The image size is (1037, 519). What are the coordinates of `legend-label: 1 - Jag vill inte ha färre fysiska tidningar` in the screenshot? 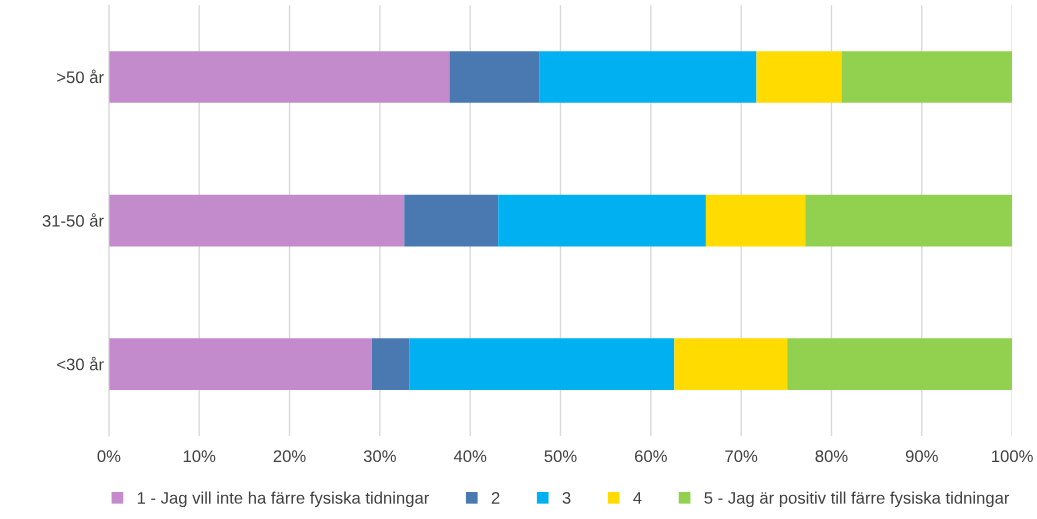 It's located at (283, 499).